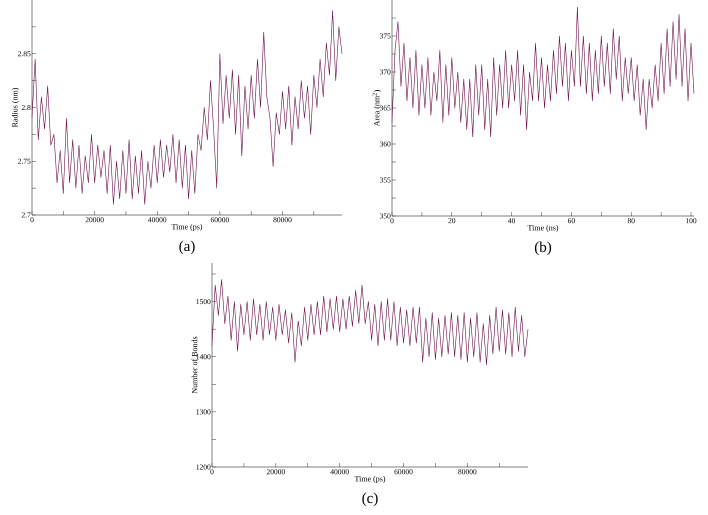  Describe the element at coordinates (187, 247) in the screenshot. I see `text: (a)` at that location.